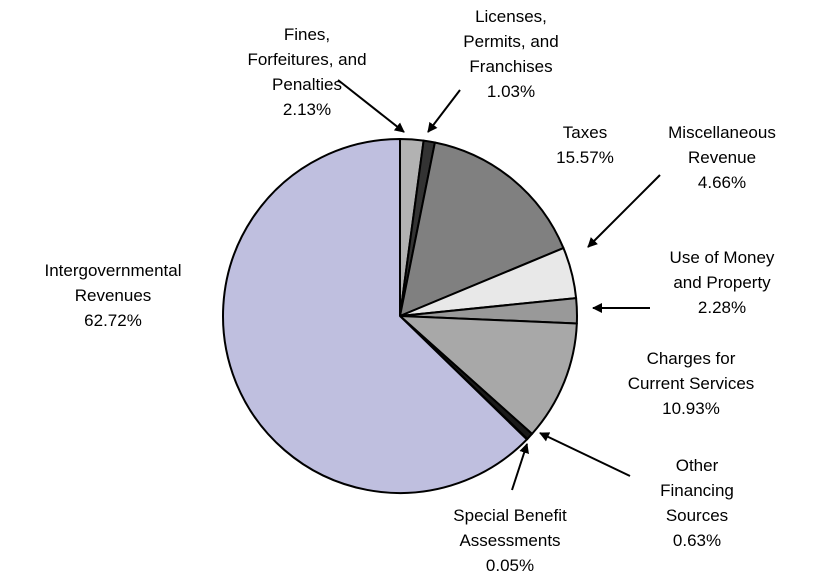 The width and height of the screenshot is (822, 582). I want to click on slice-percent: 4.66%, so click(722, 182).